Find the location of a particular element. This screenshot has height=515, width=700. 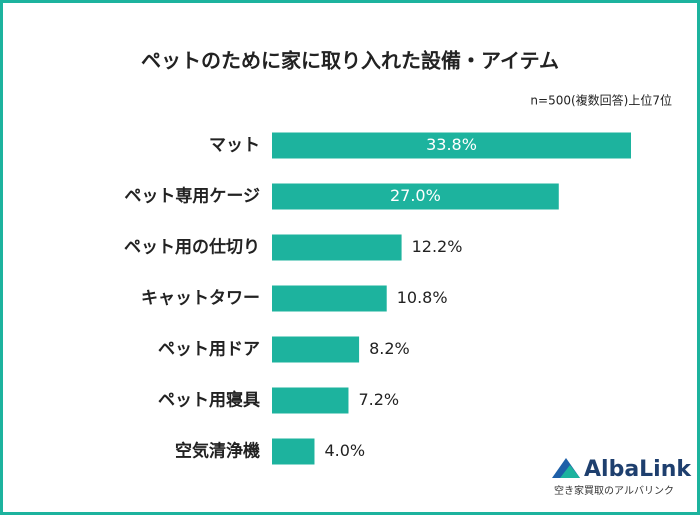

category-label: ペット用の仕切り is located at coordinates (192, 247).